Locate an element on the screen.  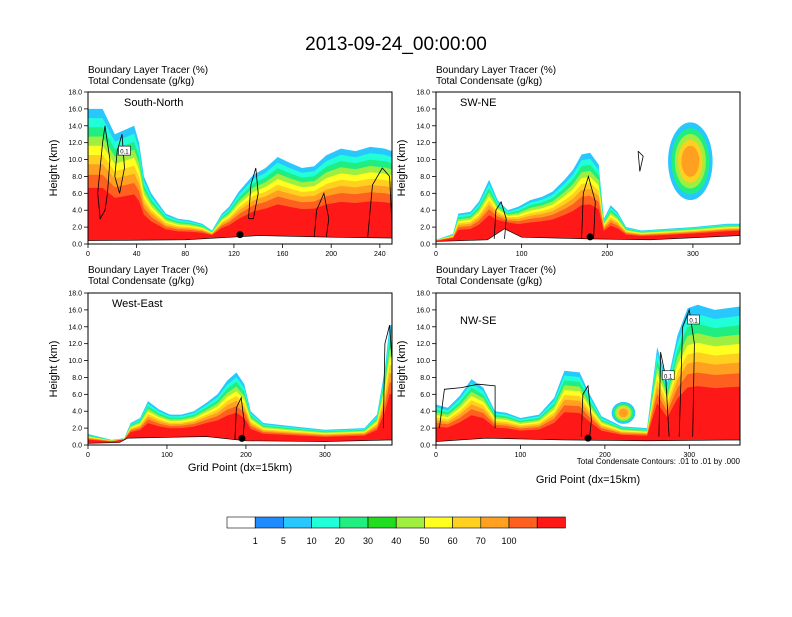
panel-label: SW-NE is located at coordinates (478, 103).